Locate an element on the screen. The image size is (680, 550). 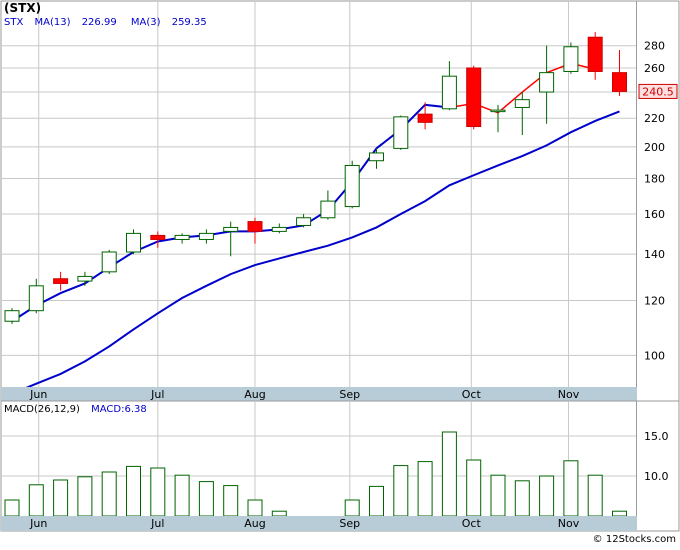
price-x-label: Sep is located at coordinates (349, 394).